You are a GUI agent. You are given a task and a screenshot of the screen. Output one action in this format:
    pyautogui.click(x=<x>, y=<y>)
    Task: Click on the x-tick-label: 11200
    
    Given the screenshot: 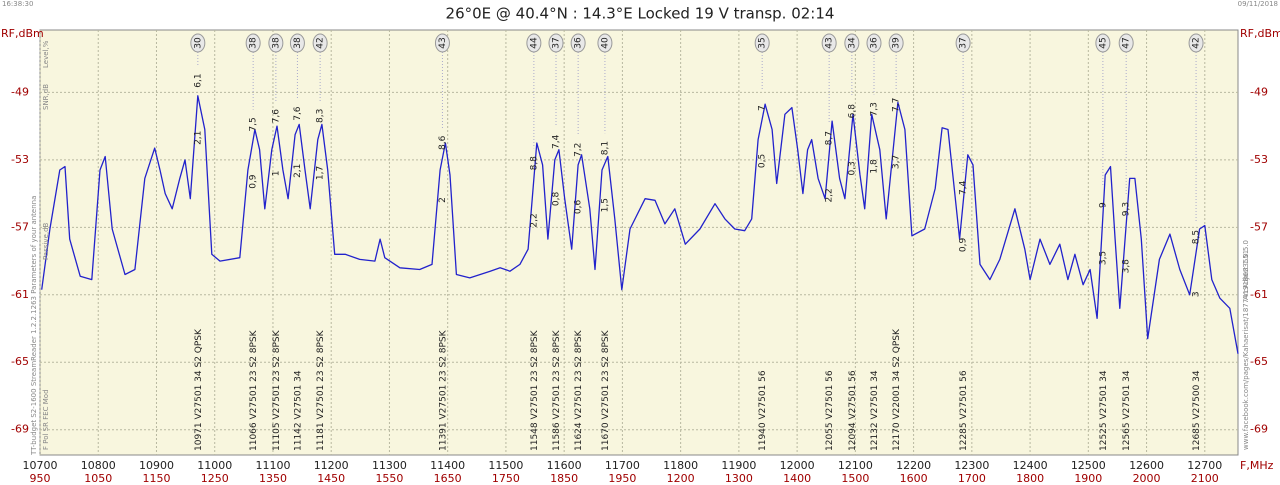 What is the action you would take?
    pyautogui.click(x=331, y=465)
    